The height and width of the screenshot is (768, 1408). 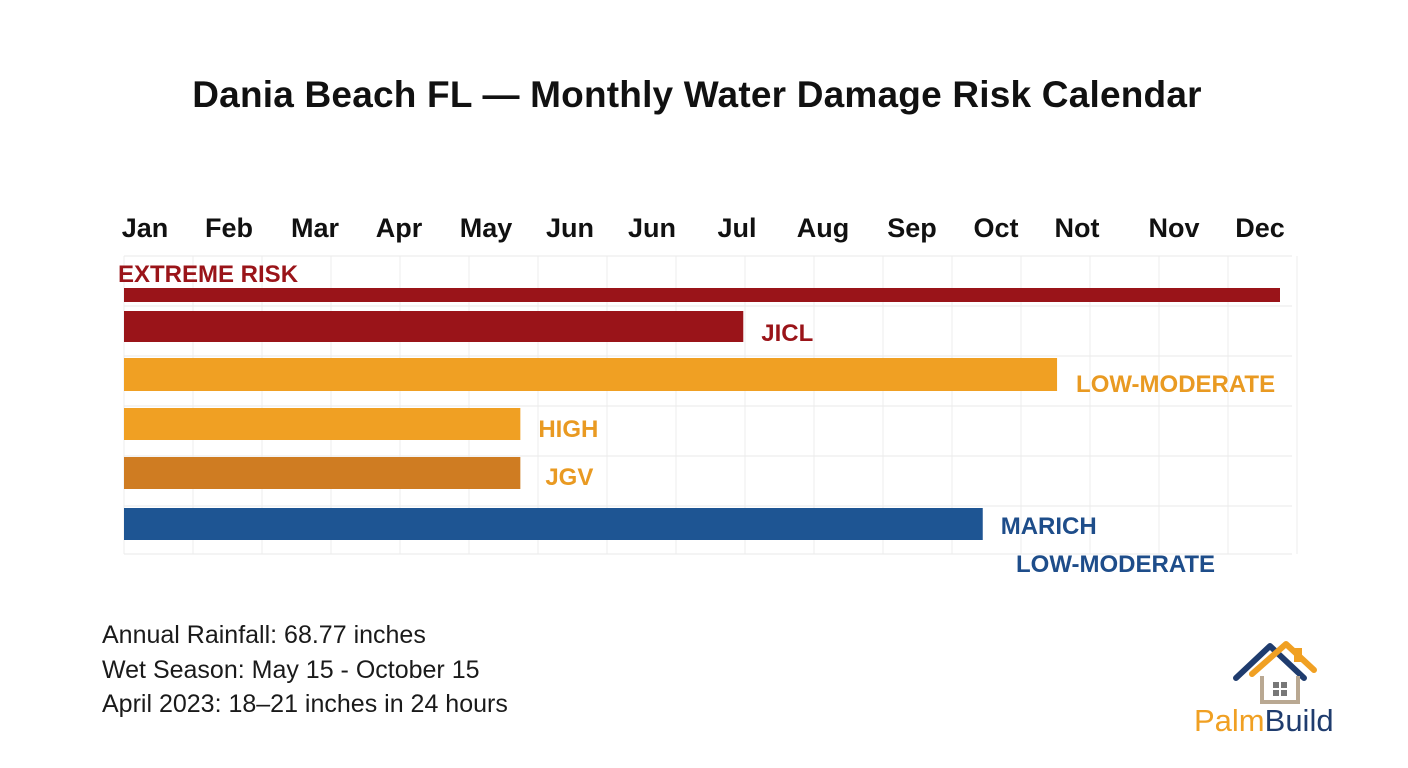 I want to click on month-label-14: Dec, so click(x=1260, y=228).